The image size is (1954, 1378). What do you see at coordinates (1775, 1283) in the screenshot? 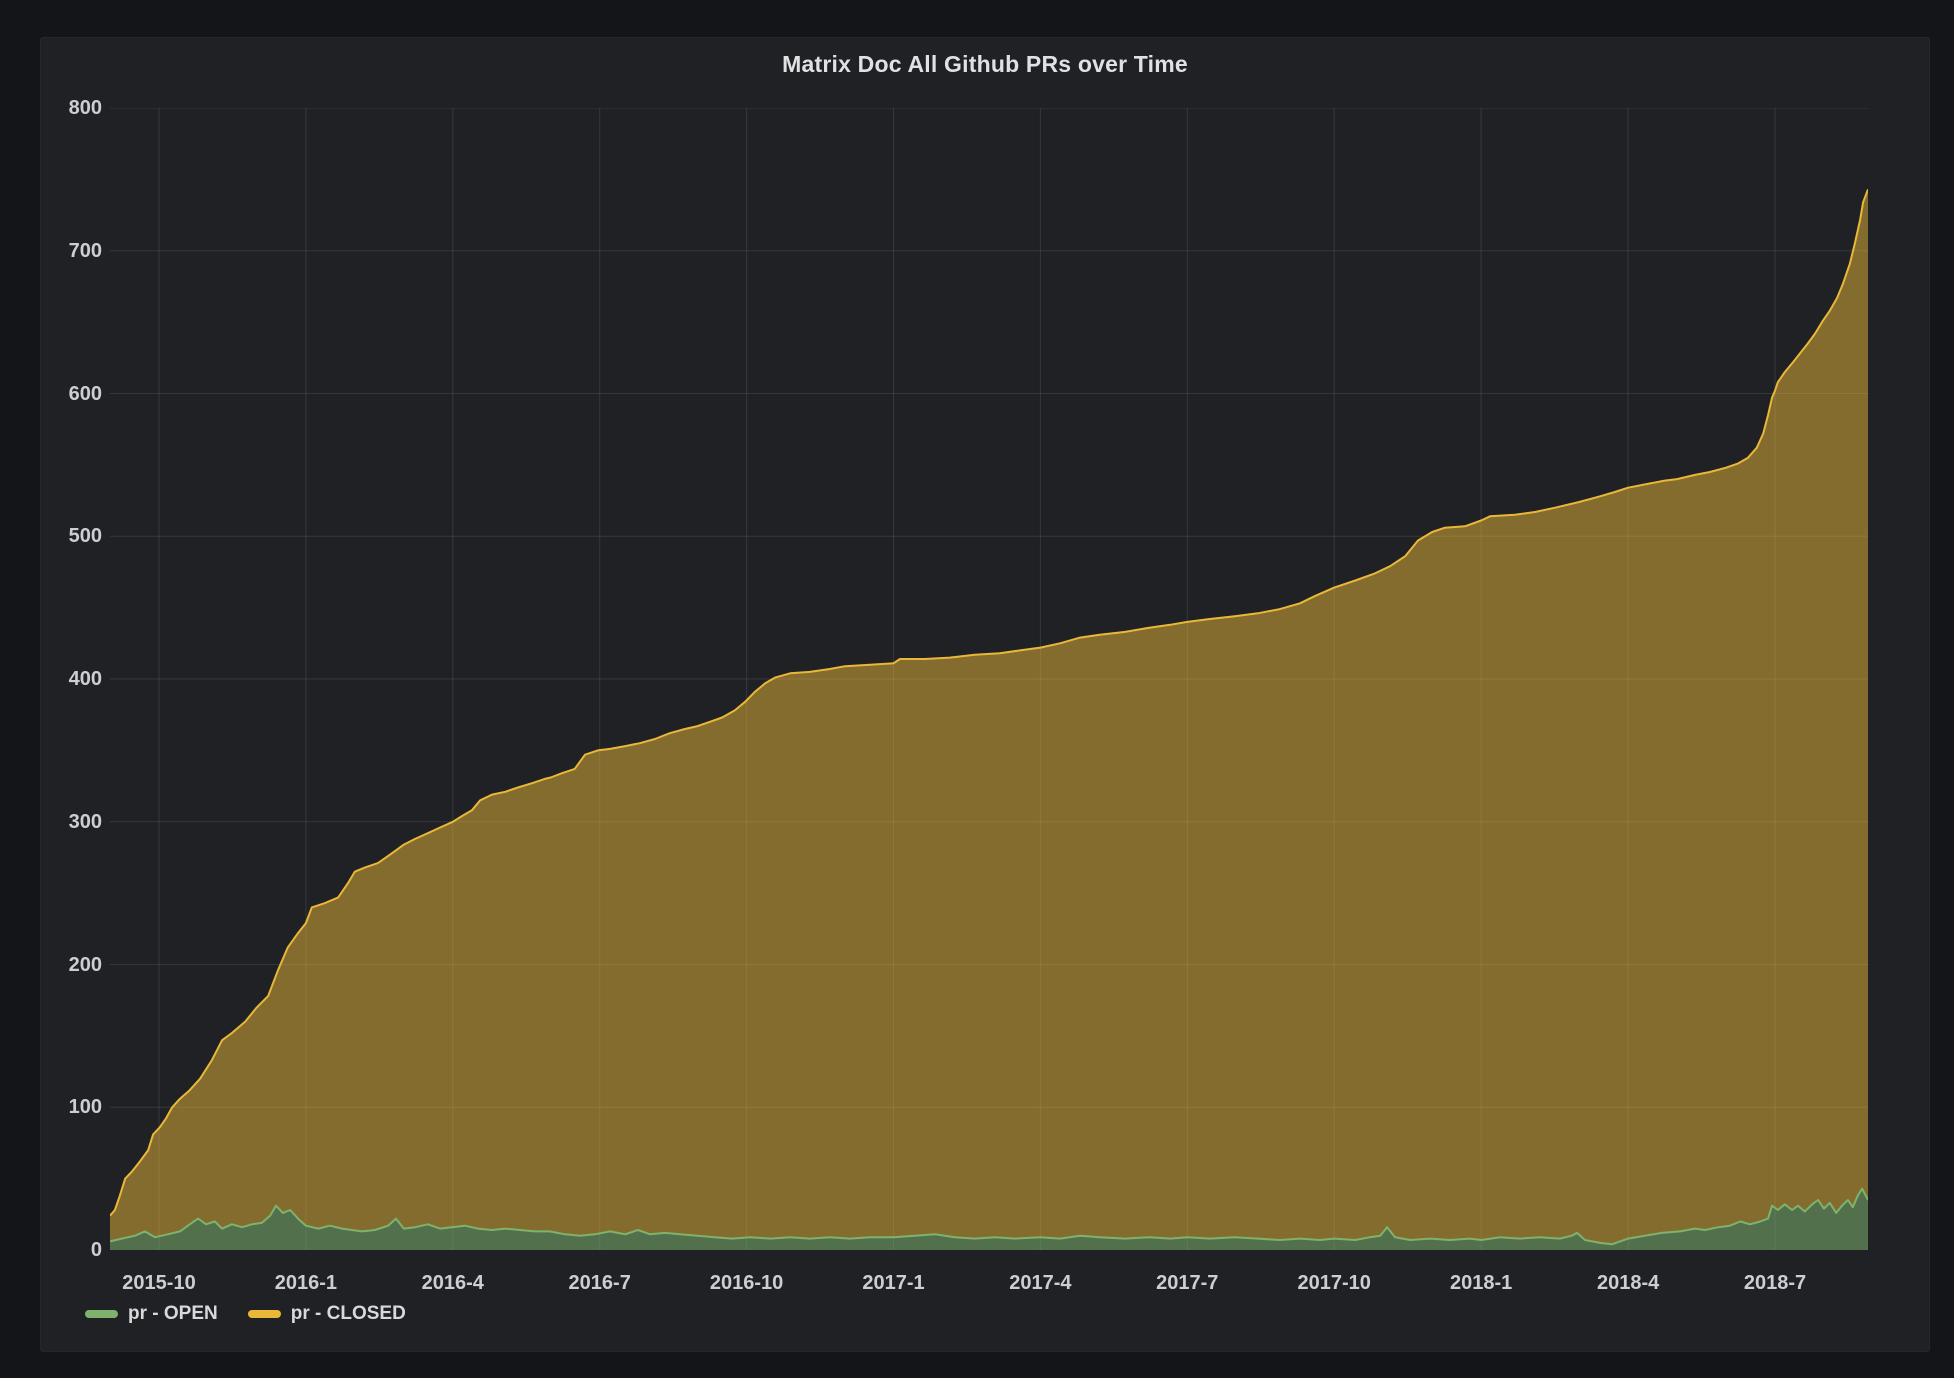
I see `x-axis-label: 2018-7` at bounding box center [1775, 1283].